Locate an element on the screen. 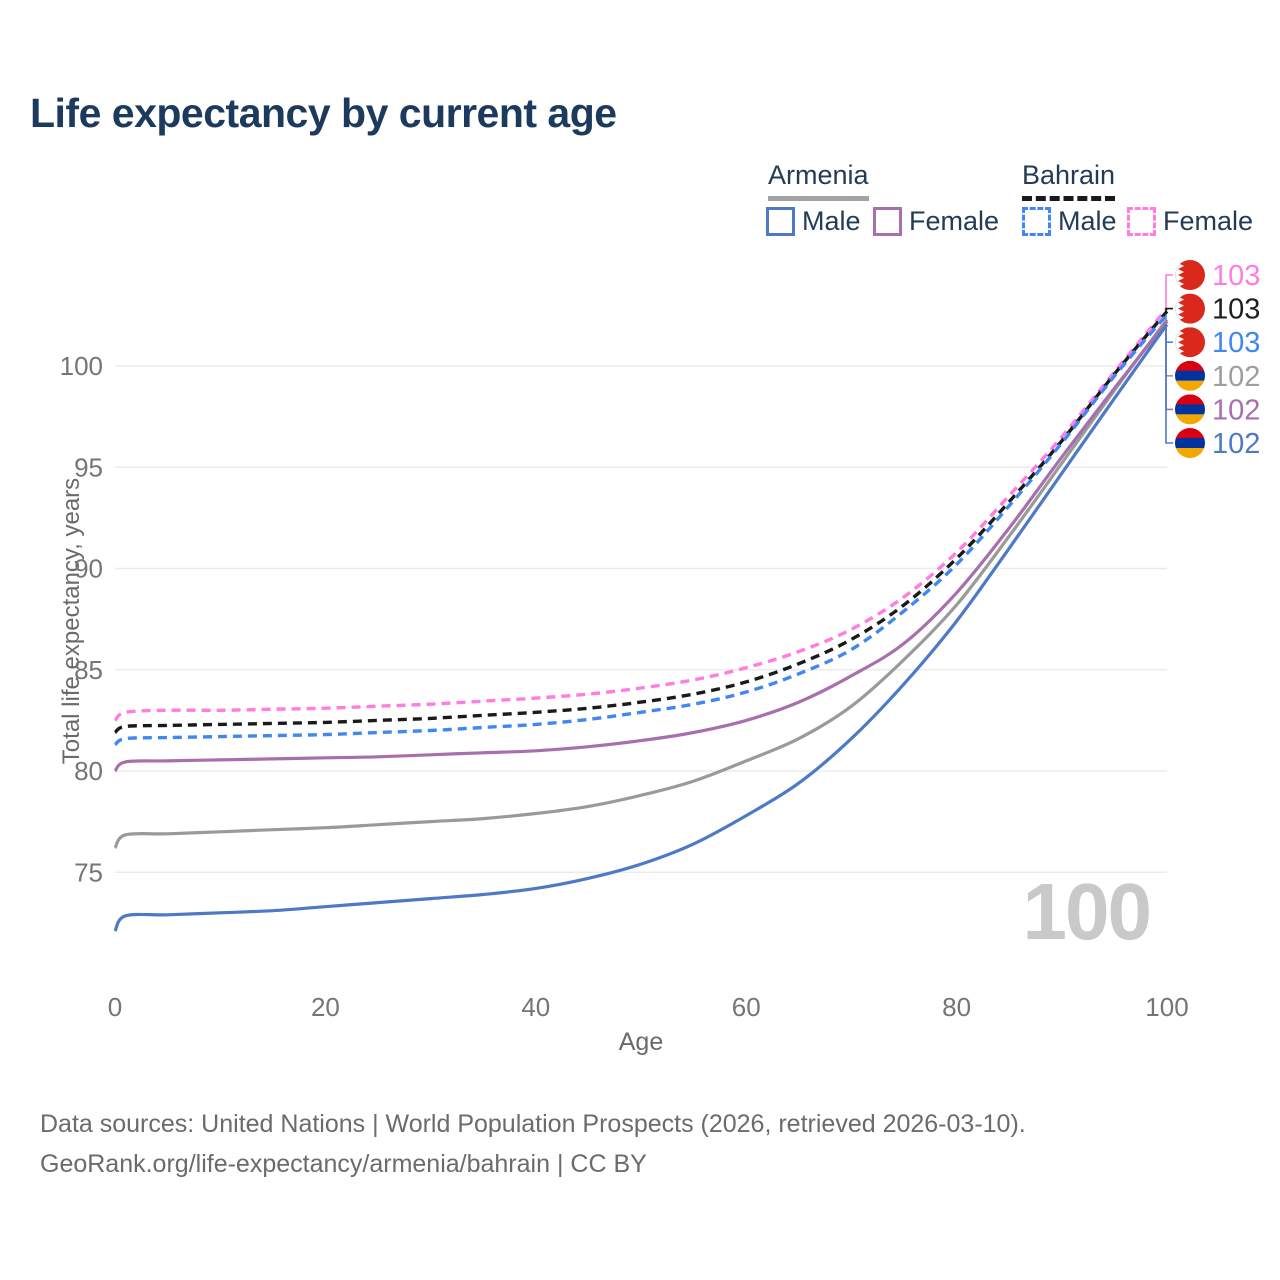 The image size is (1280, 1280). legend-item-armenia-female: Female is located at coordinates (936, 221).